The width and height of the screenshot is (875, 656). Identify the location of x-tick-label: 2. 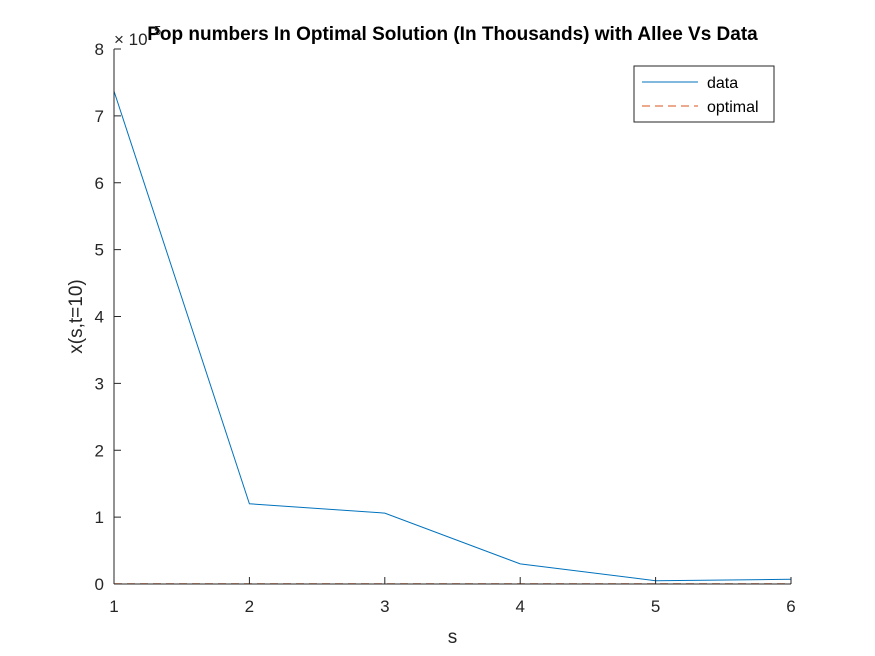
(249, 606).